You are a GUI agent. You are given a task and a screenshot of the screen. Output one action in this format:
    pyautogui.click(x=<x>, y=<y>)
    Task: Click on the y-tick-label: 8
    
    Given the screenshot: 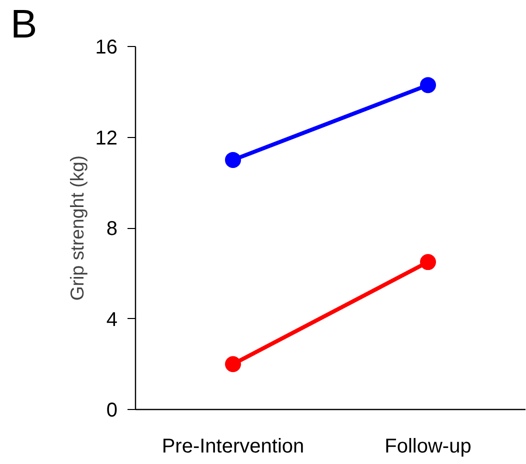 What is the action you would take?
    pyautogui.click(x=112, y=229)
    